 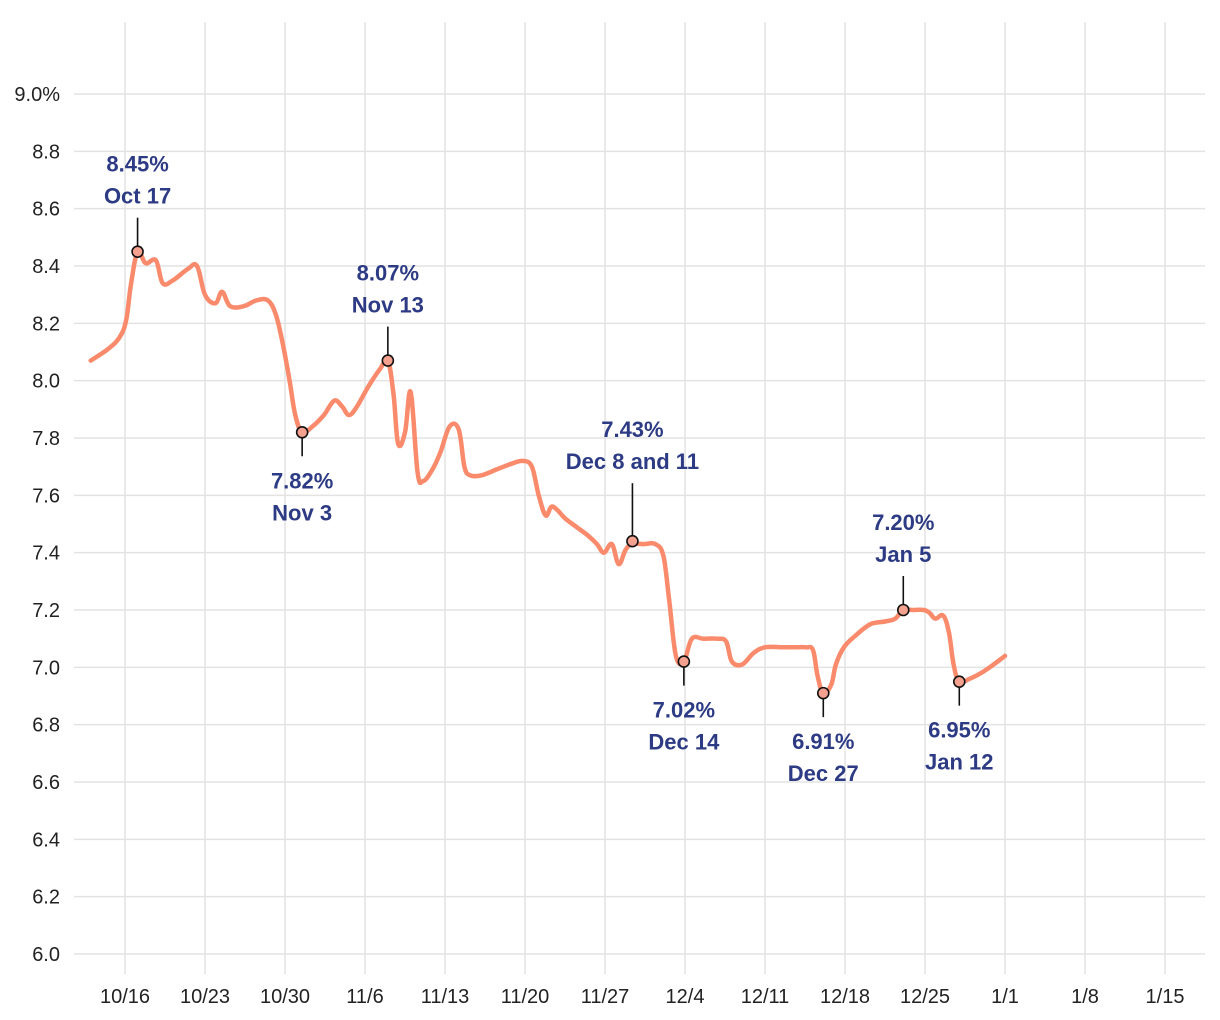 I want to click on annotation-value: 8.45%, so click(x=137, y=164).